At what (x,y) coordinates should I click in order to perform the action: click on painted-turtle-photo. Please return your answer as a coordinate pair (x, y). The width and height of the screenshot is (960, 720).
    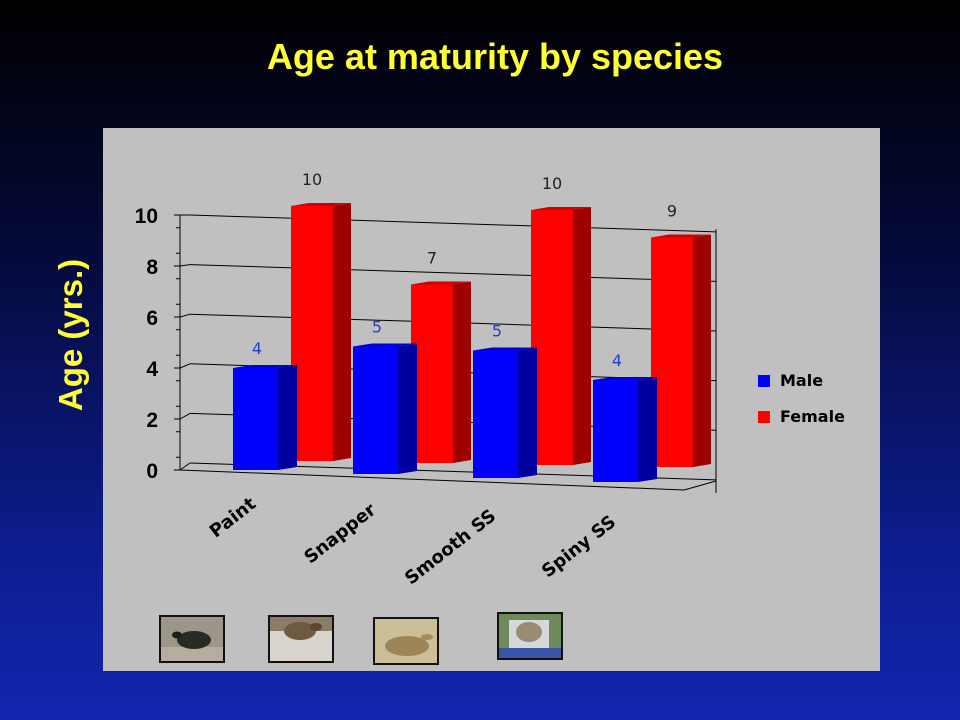
    Looking at the image, I should click on (192, 639).